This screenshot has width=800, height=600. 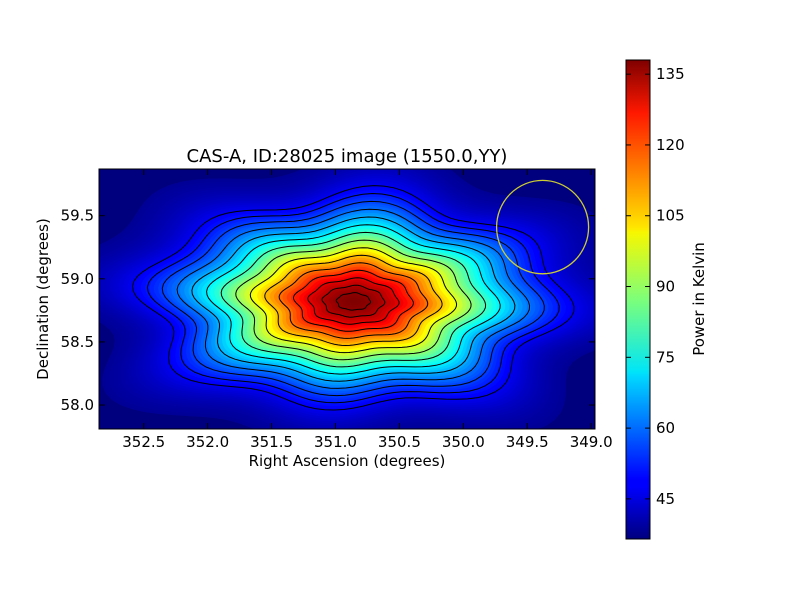 What do you see at coordinates (463, 442) in the screenshot?
I see `x-tick-label: 350.0` at bounding box center [463, 442].